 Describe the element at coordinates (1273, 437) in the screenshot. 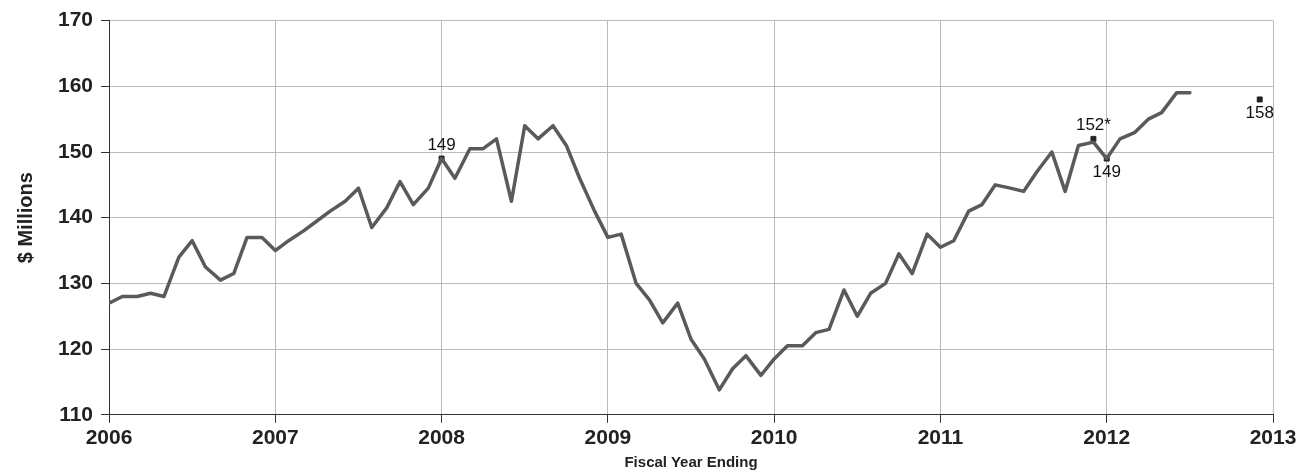

I see `x-tick-label: 2013` at that location.